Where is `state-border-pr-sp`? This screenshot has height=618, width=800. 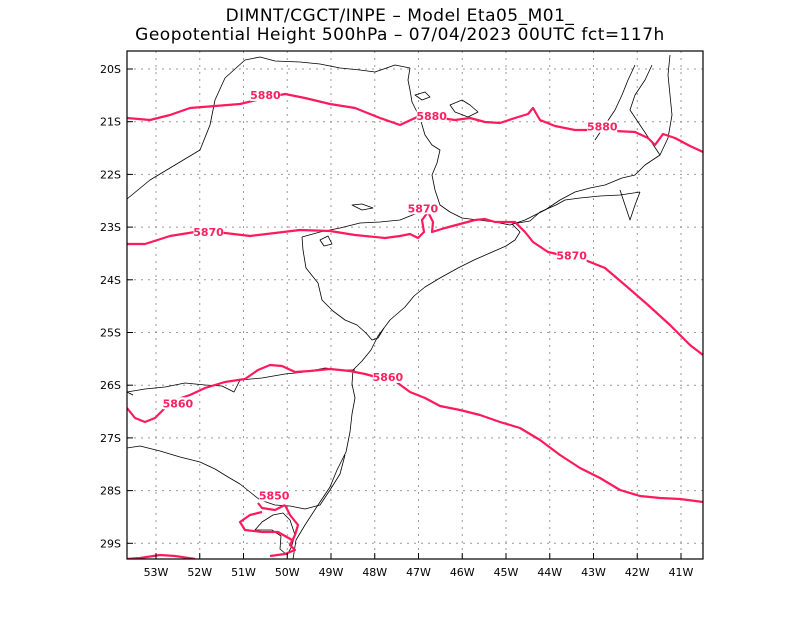
state-border-pr-sp is located at coordinates (343, 288).